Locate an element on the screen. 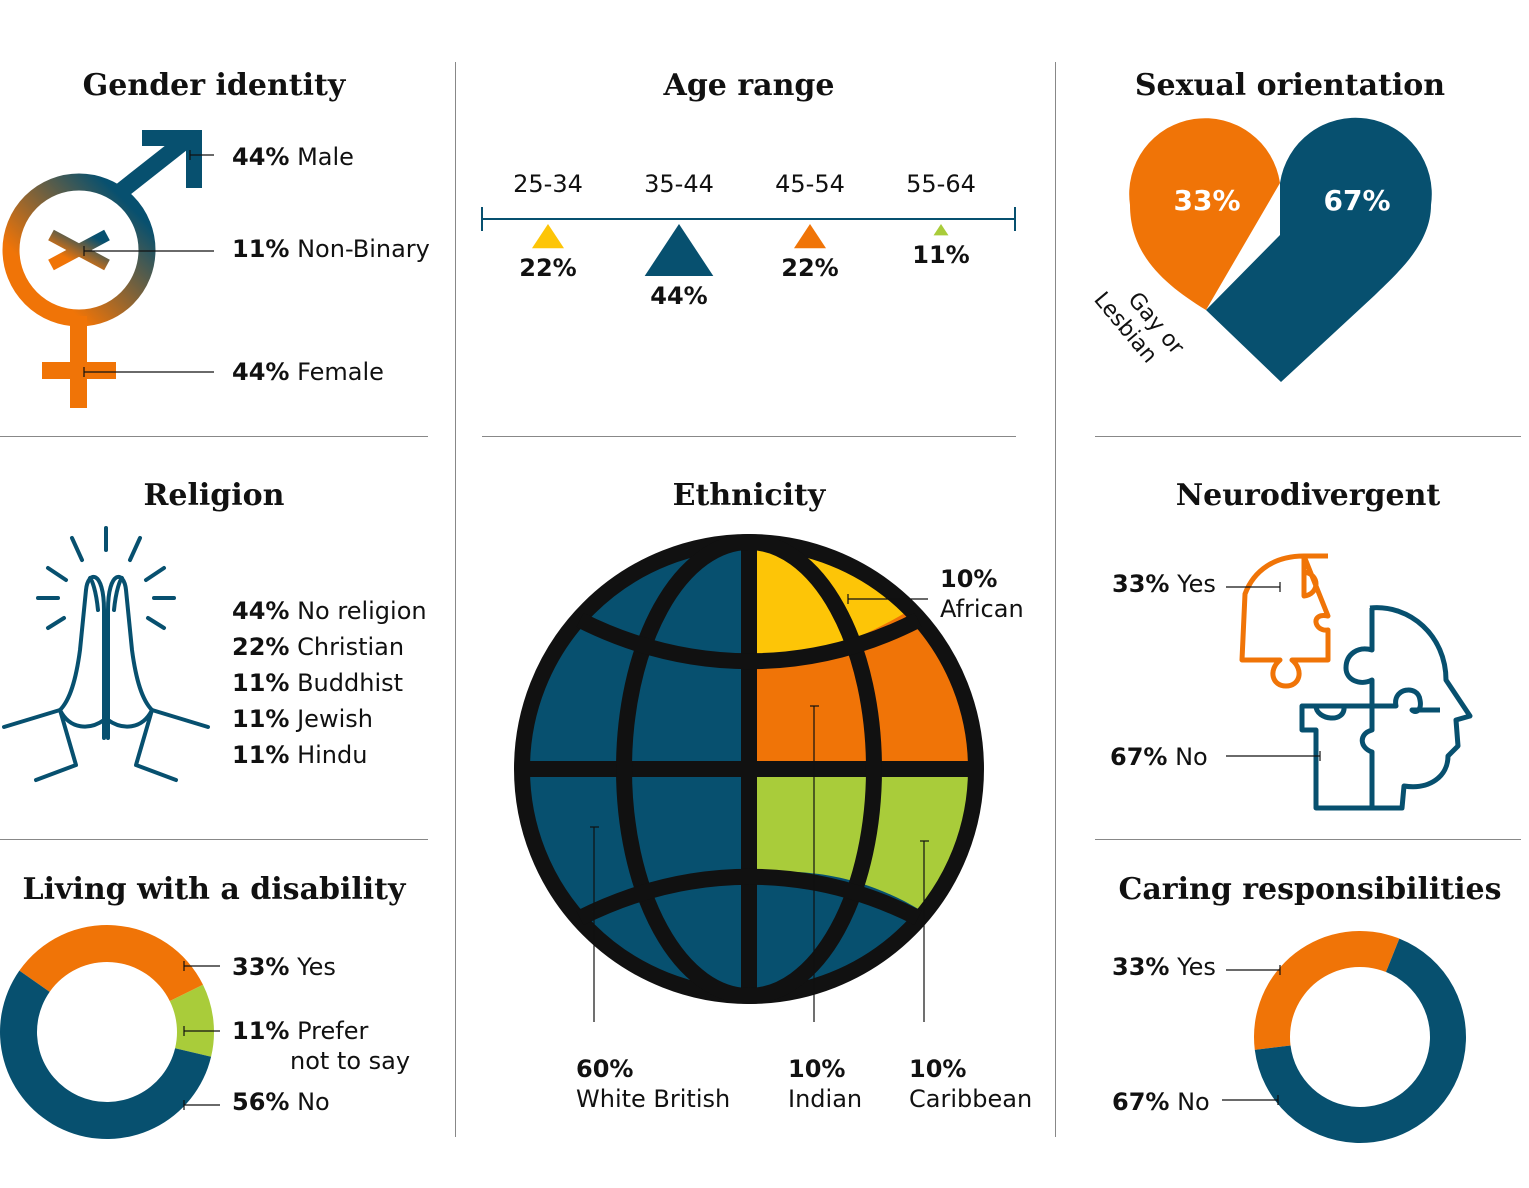  neuro-yes-label: 33% Yes is located at coordinates (1164, 584).